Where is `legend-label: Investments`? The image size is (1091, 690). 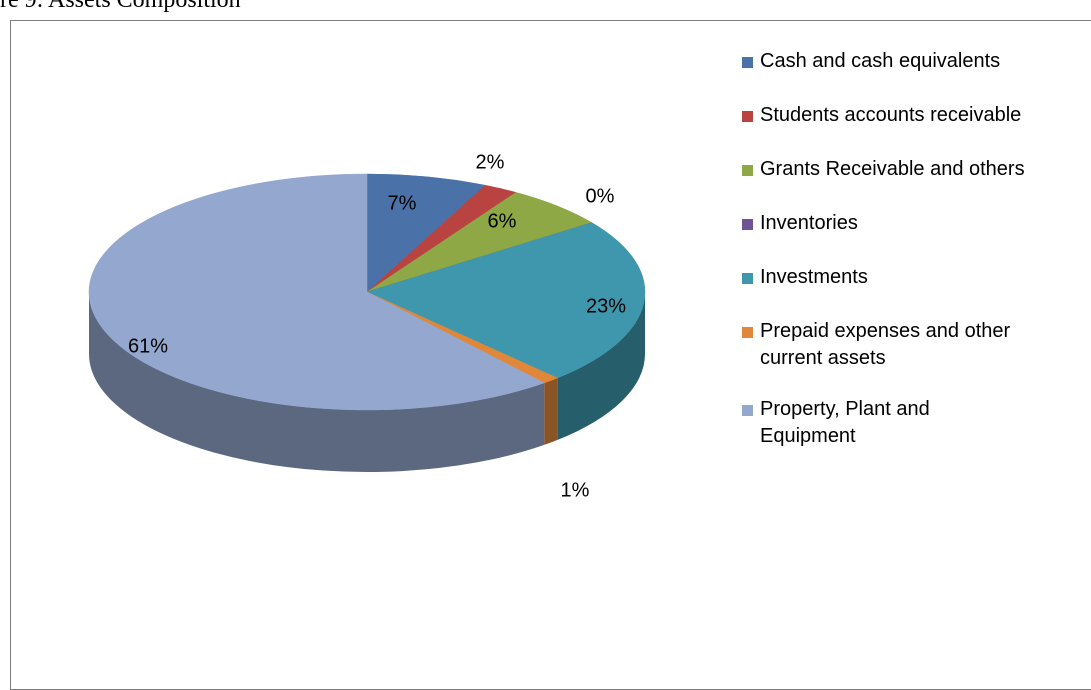
legend-label: Investments is located at coordinates (814, 277).